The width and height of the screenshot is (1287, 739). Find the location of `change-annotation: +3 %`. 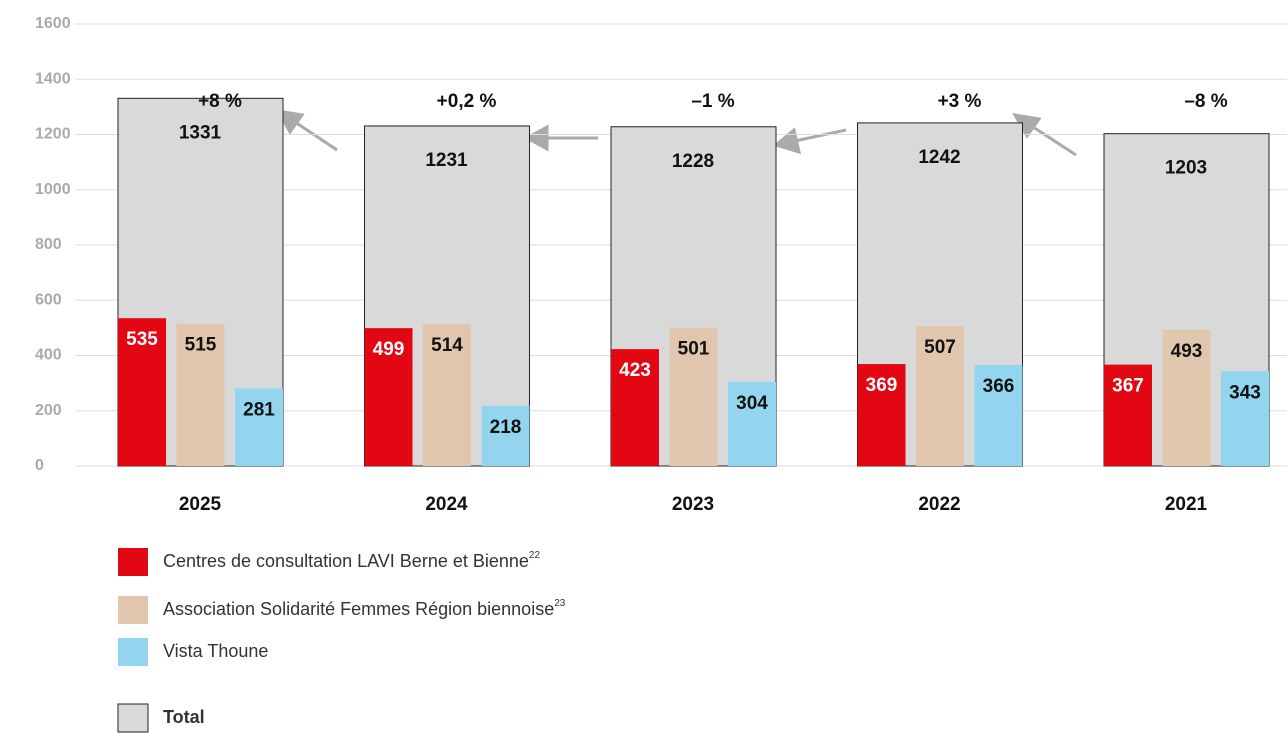

change-annotation: +3 % is located at coordinates (960, 101).